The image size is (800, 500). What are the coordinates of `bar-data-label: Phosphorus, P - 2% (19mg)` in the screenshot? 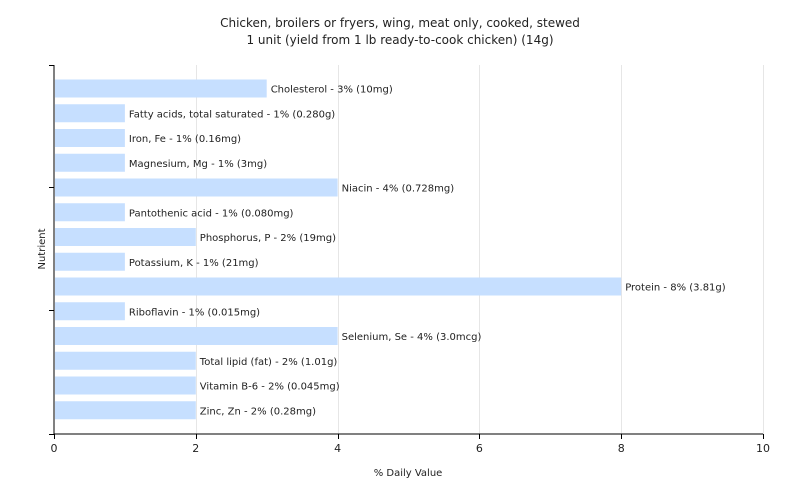 It's located at (268, 238).